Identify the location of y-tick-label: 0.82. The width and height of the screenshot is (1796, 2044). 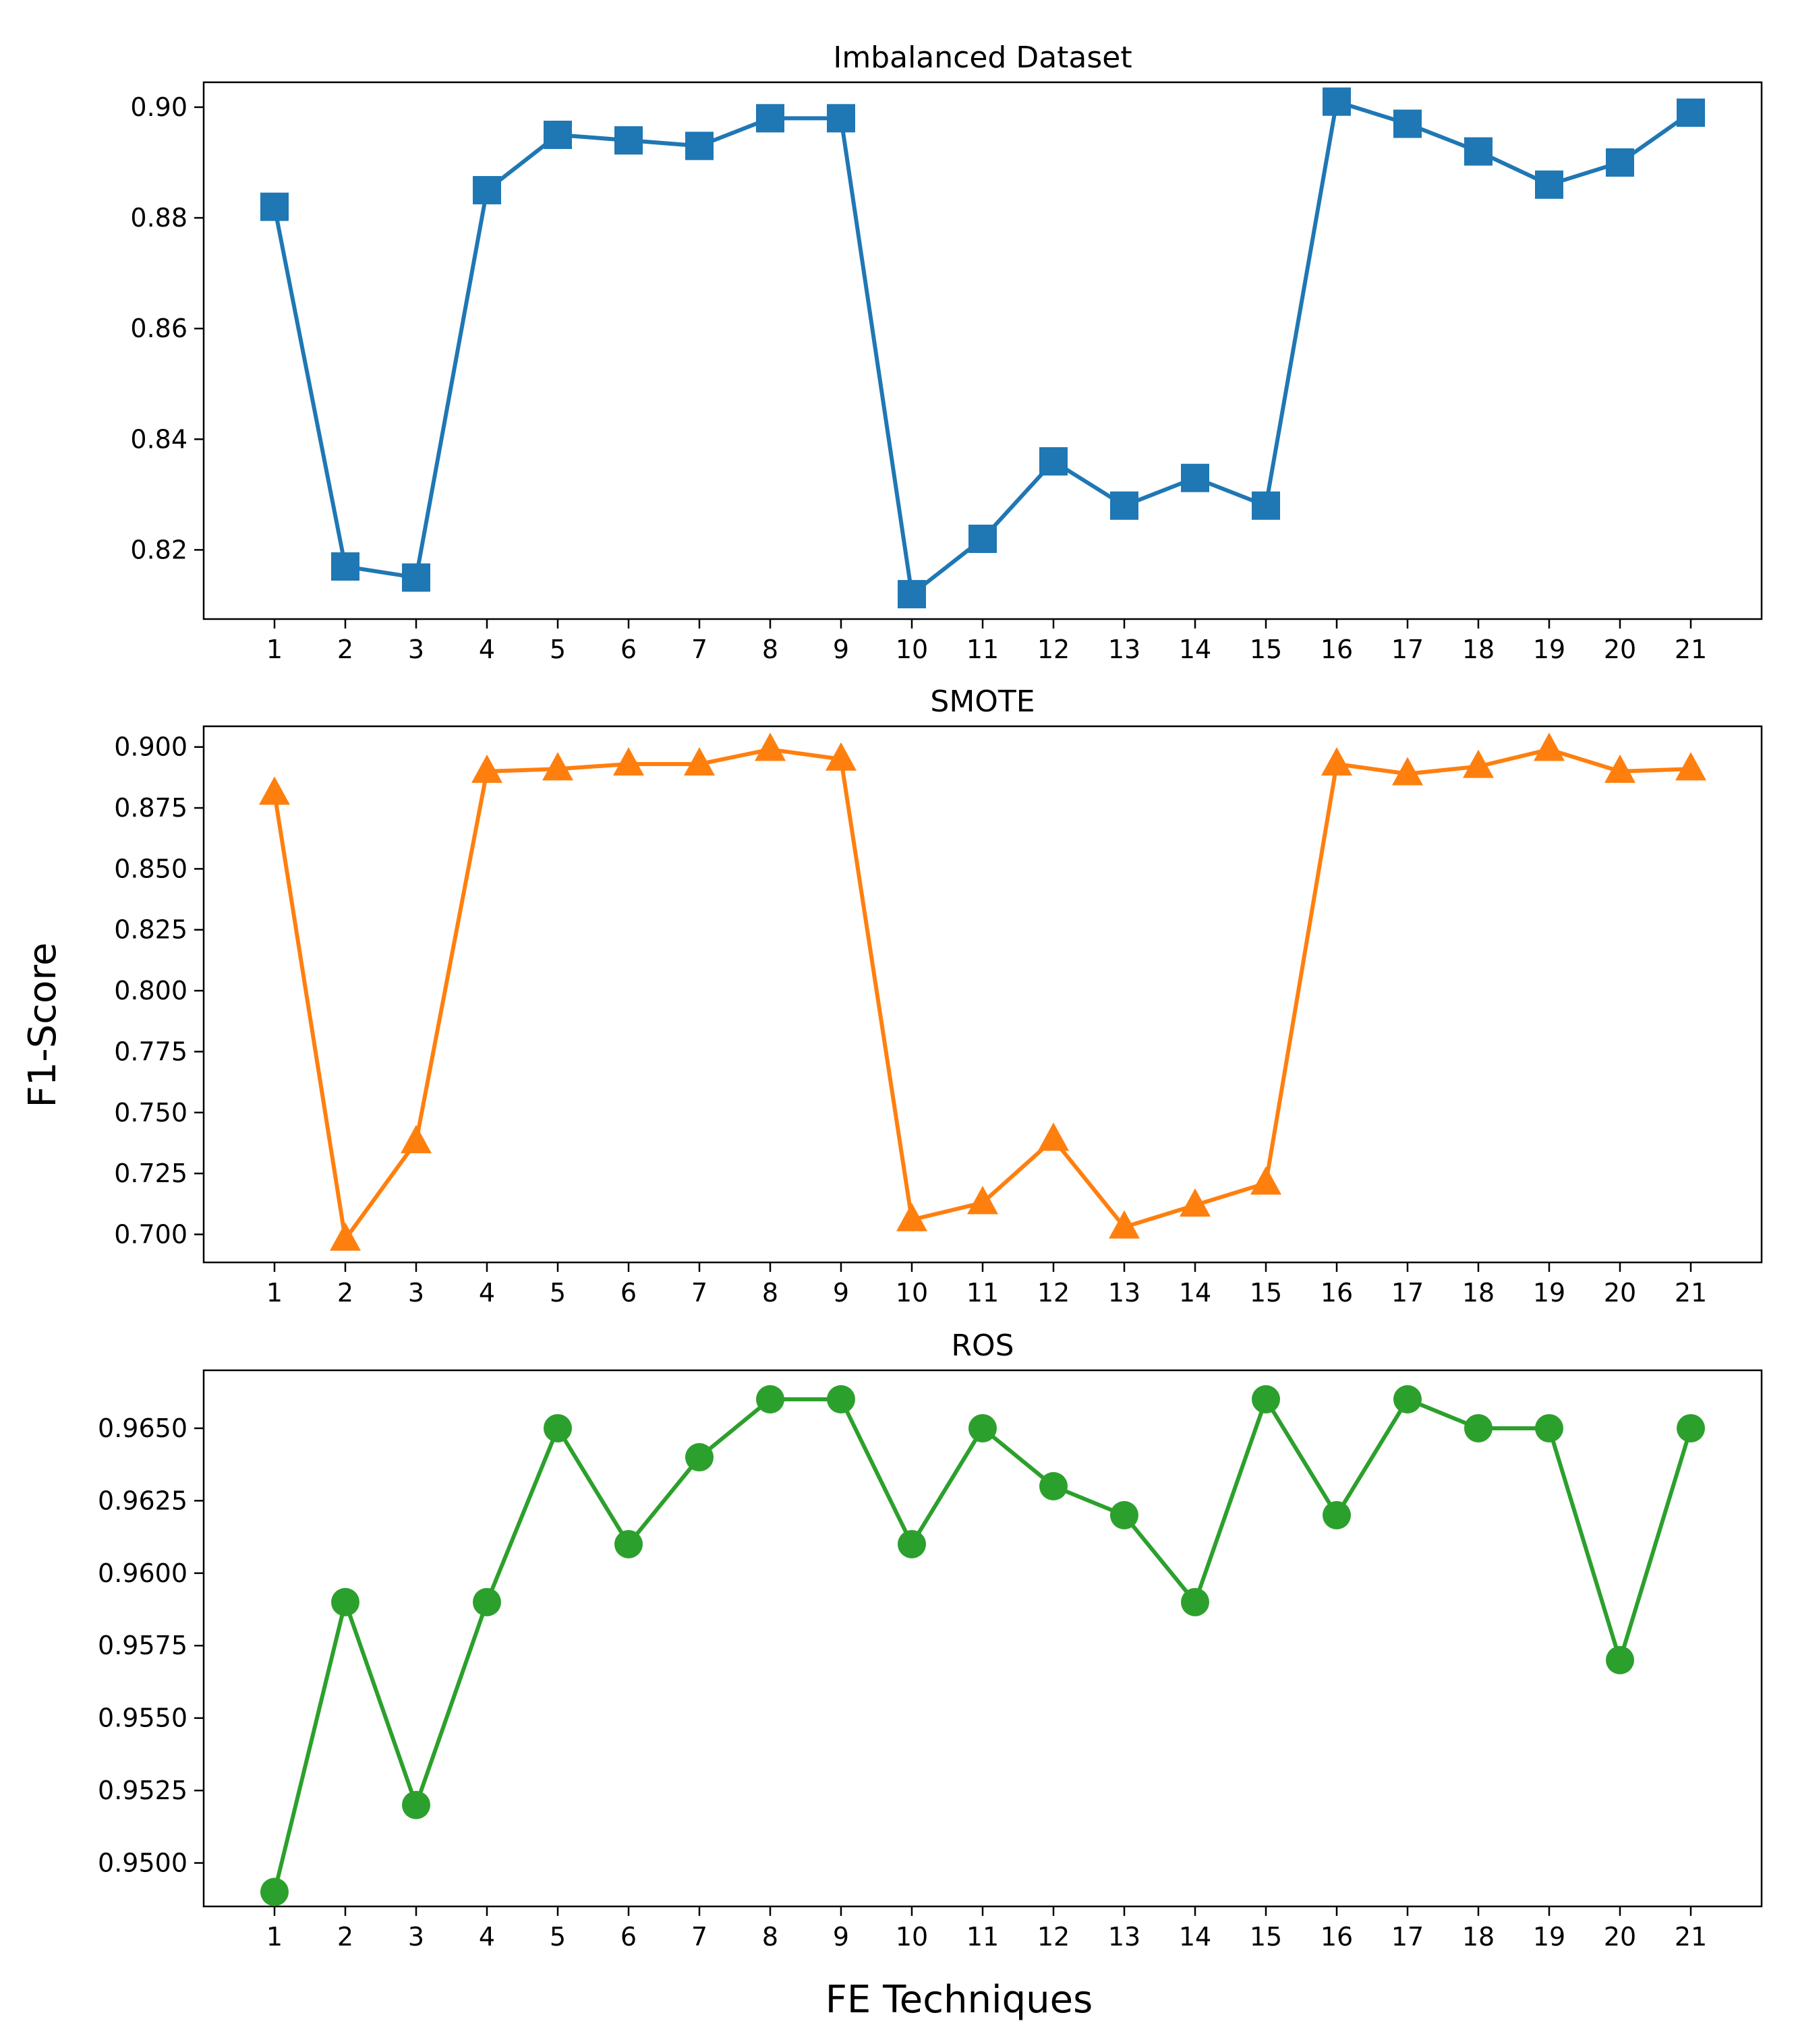
(158, 550).